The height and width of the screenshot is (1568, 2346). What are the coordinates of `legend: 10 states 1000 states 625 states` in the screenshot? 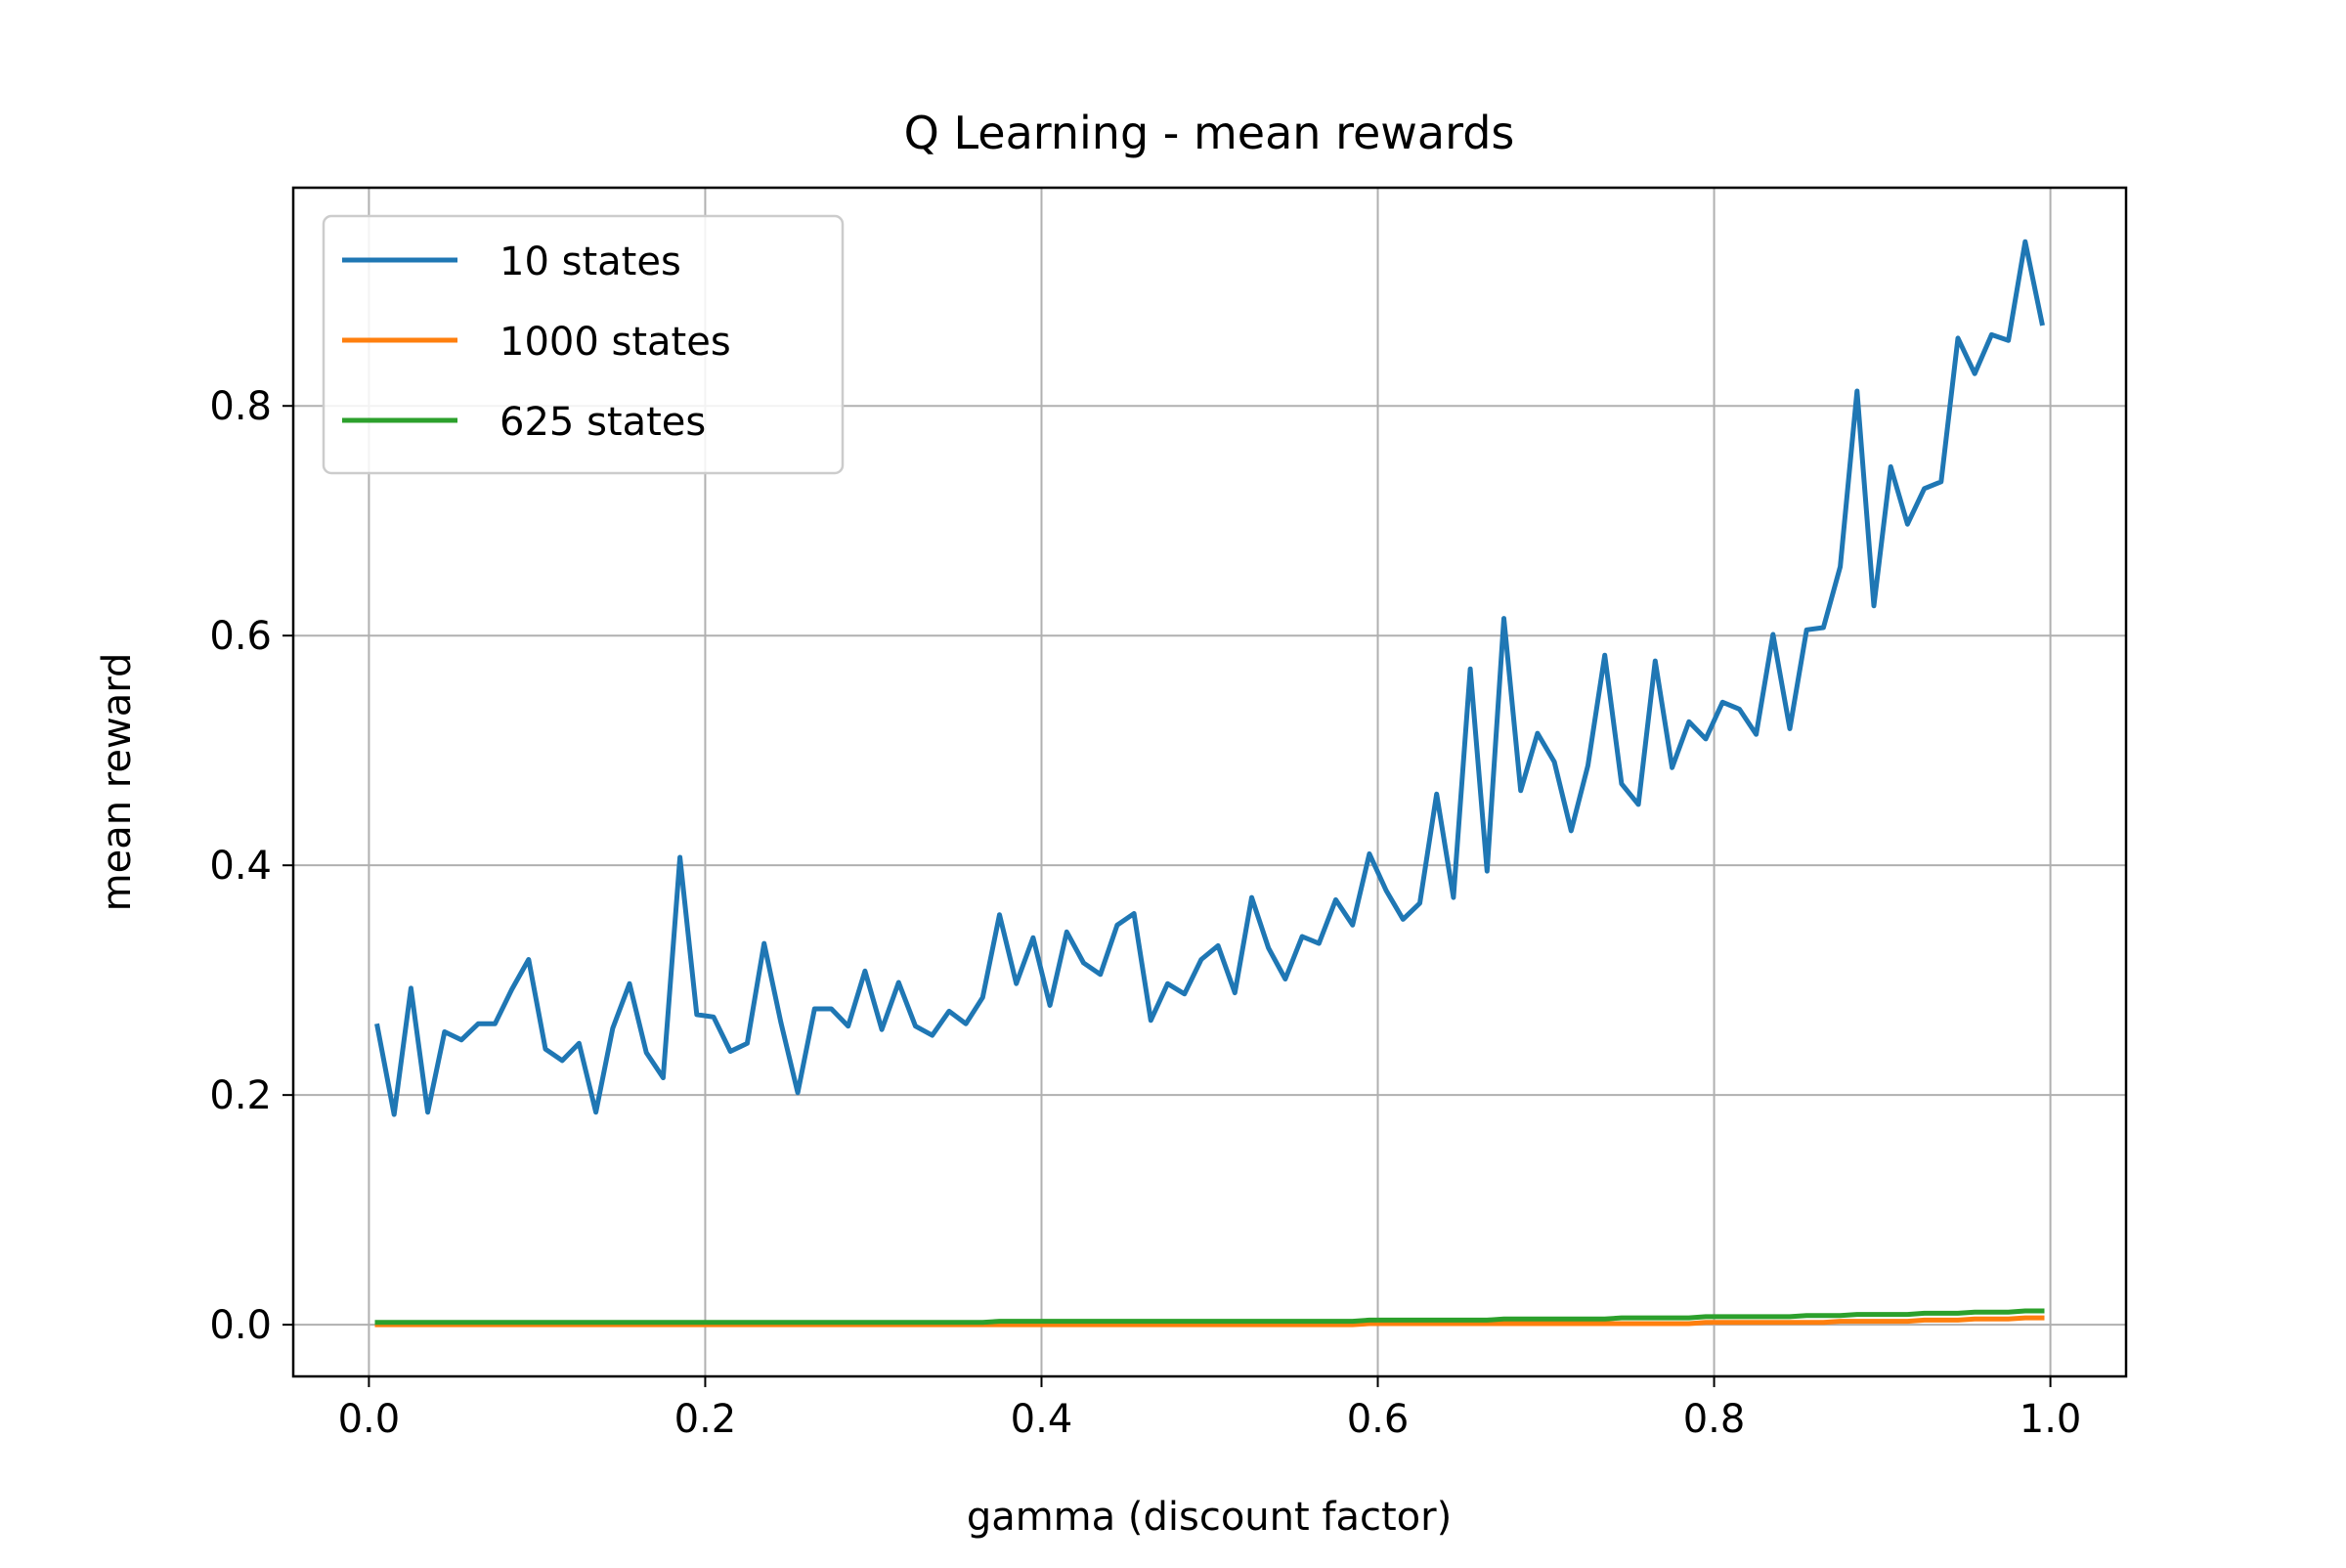 It's located at (584, 344).